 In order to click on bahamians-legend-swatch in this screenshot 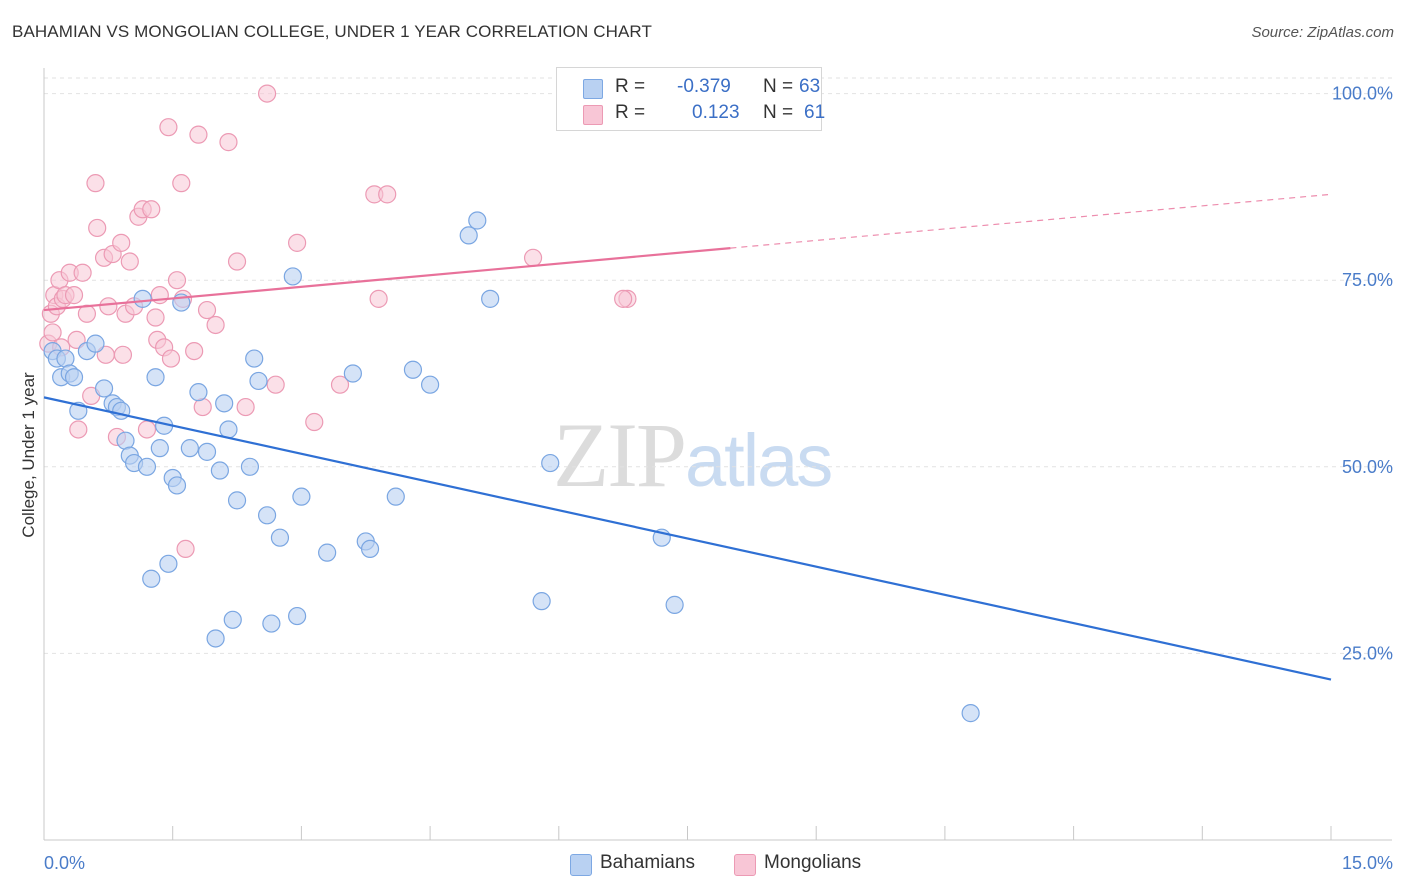, I will do `click(581, 865)`.